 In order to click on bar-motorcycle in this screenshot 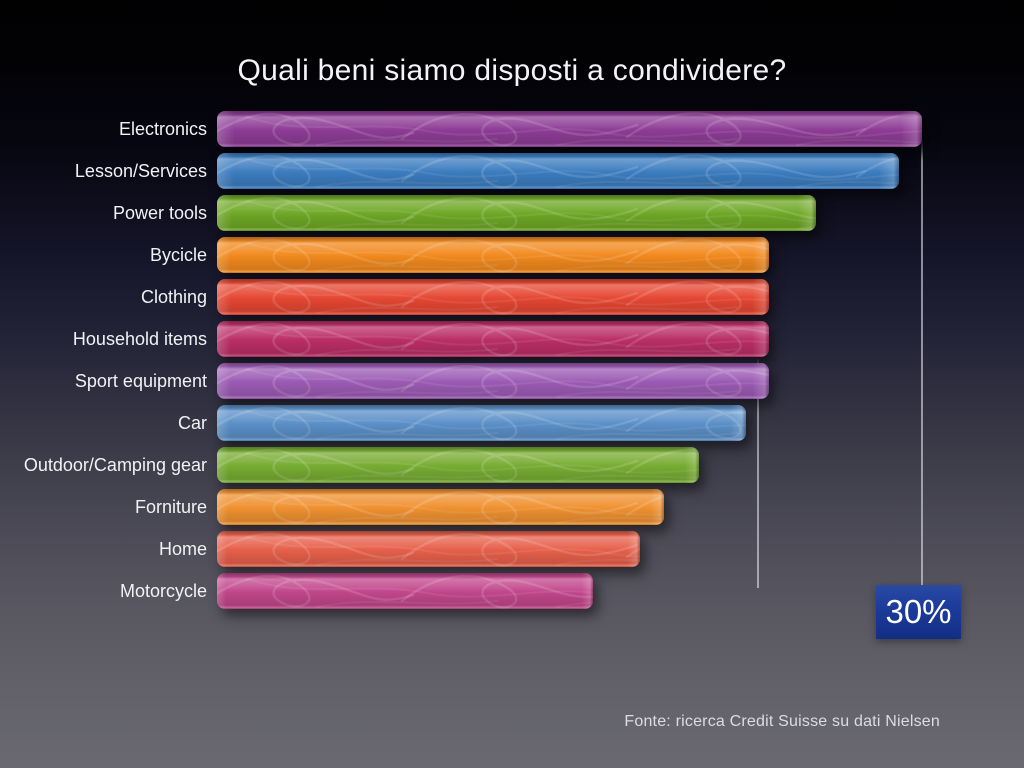, I will do `click(405, 591)`.